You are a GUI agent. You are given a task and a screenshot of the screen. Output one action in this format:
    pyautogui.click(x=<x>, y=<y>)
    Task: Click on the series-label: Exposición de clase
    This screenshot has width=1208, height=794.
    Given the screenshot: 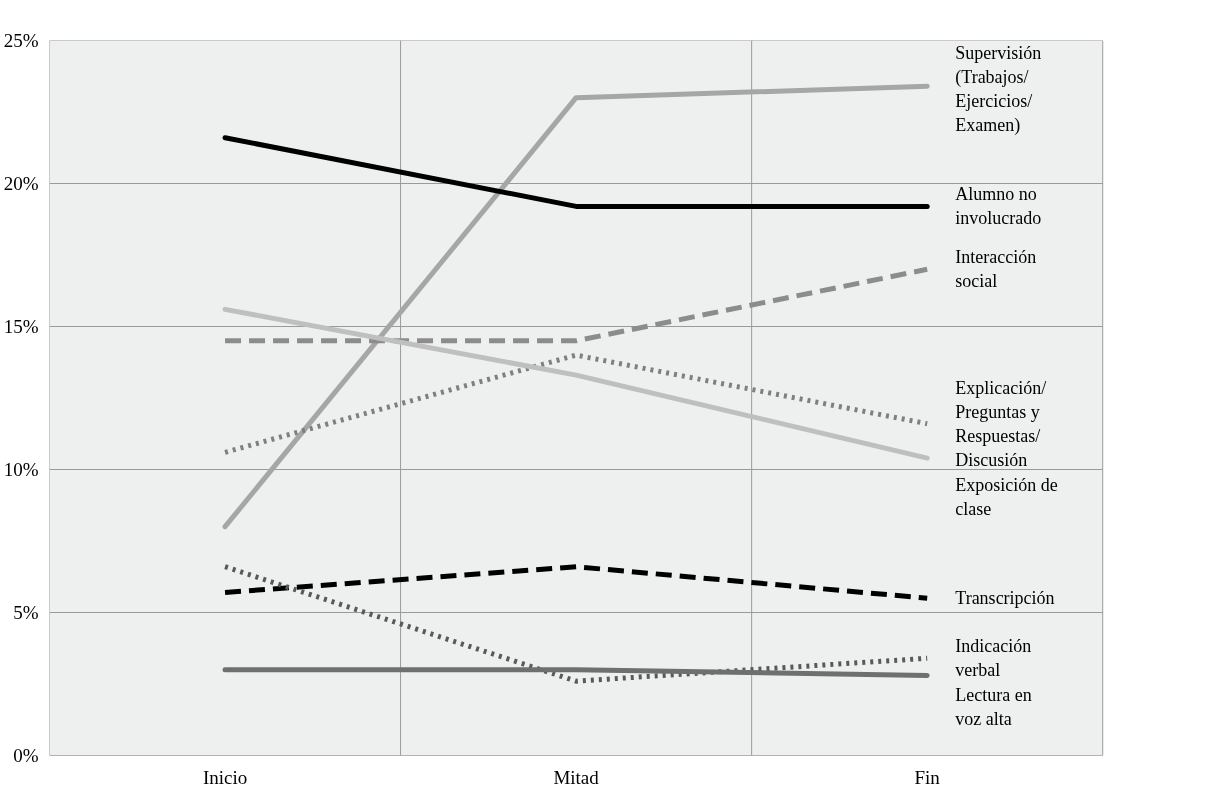 What is the action you would take?
    pyautogui.click(x=1006, y=496)
    